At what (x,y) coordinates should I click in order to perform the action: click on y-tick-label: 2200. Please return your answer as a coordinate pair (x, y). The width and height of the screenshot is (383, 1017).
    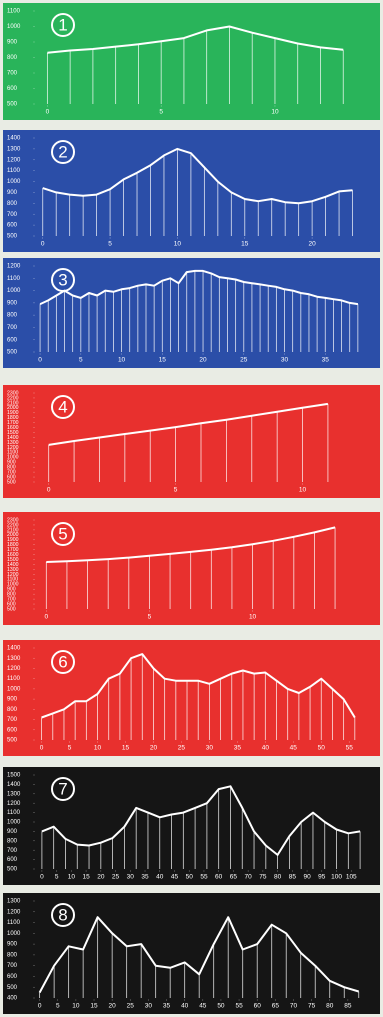
    Looking at the image, I should click on (13, 525).